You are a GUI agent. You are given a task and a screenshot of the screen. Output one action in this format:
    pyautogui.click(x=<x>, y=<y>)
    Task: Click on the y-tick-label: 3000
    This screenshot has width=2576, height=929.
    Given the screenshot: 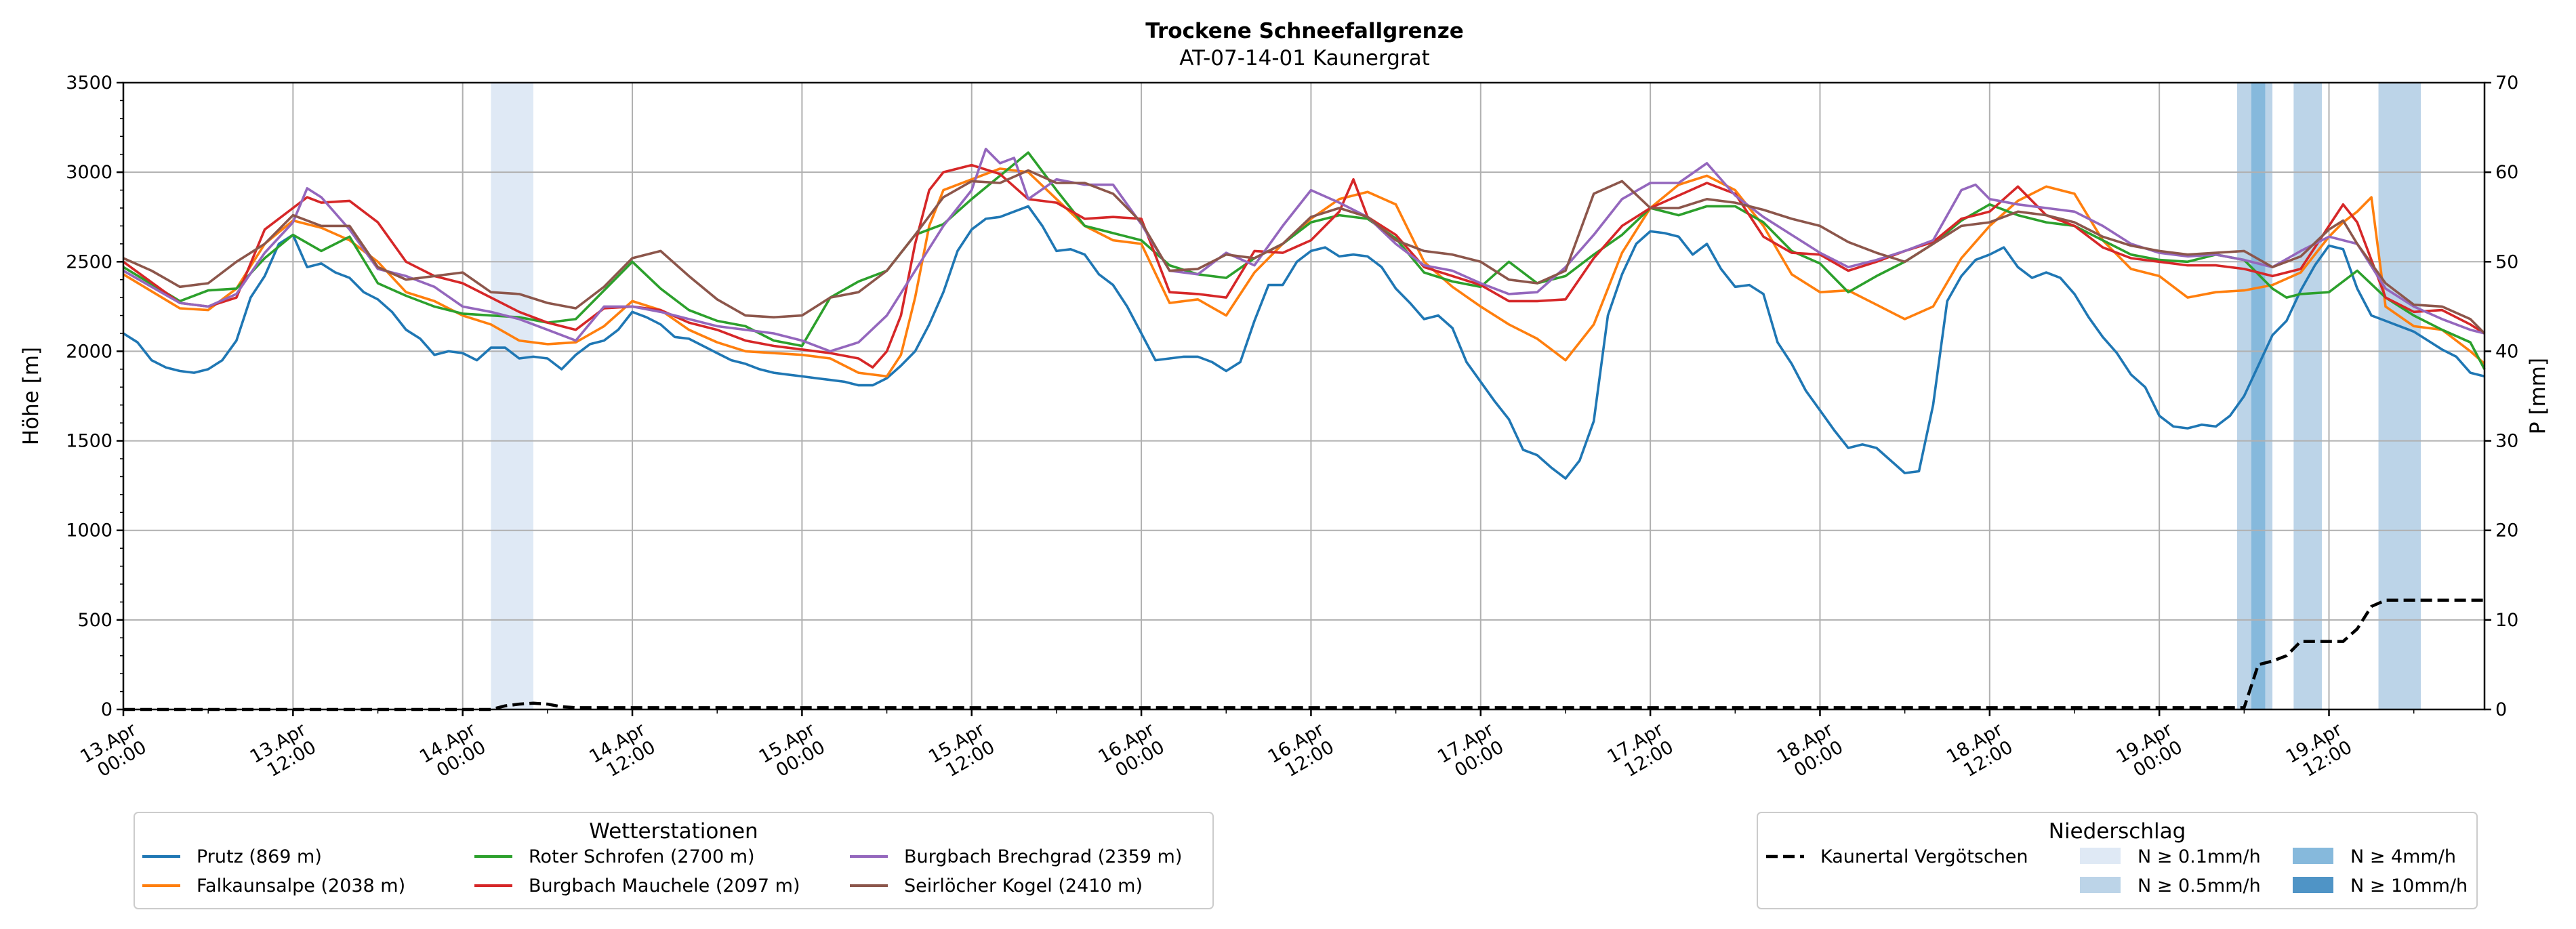 What is the action you would take?
    pyautogui.click(x=90, y=172)
    